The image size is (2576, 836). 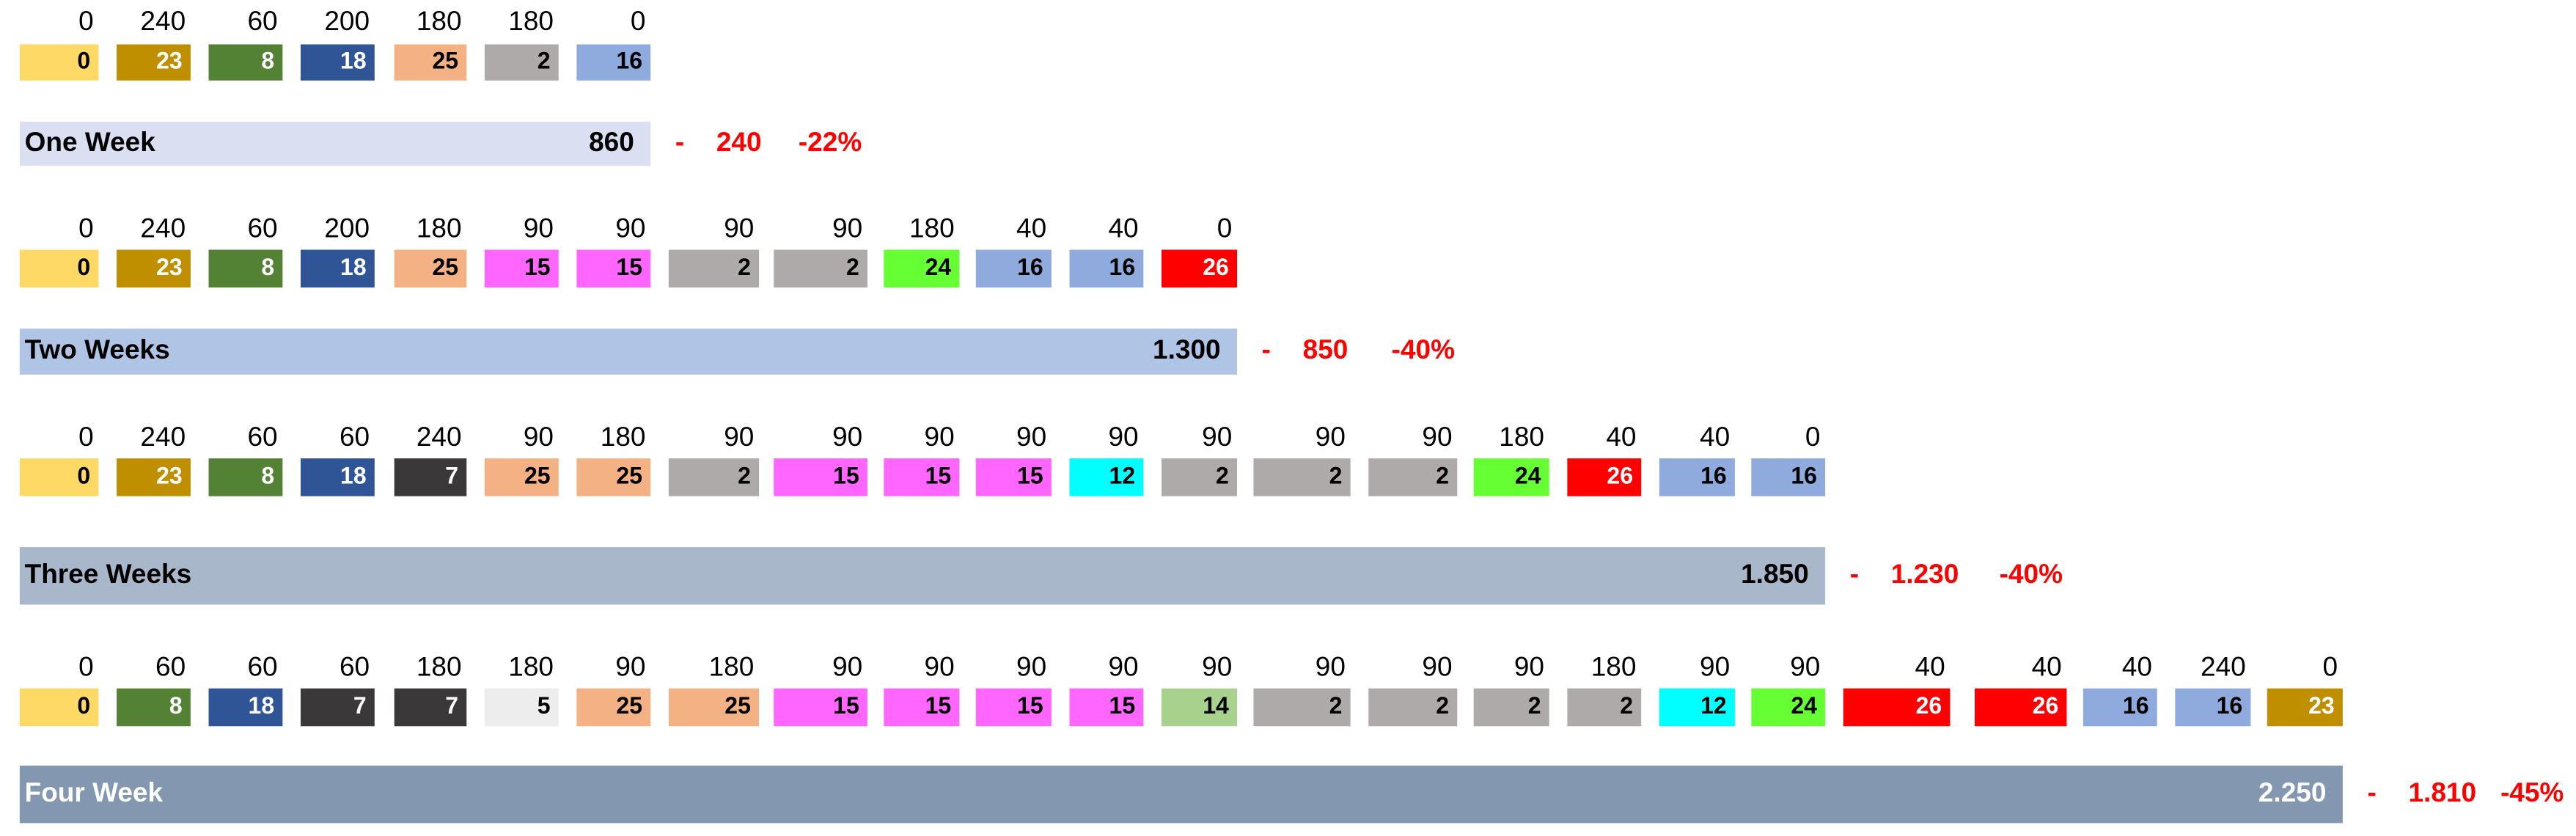 I want to click on cell-value: 23, so click(x=2322, y=705).